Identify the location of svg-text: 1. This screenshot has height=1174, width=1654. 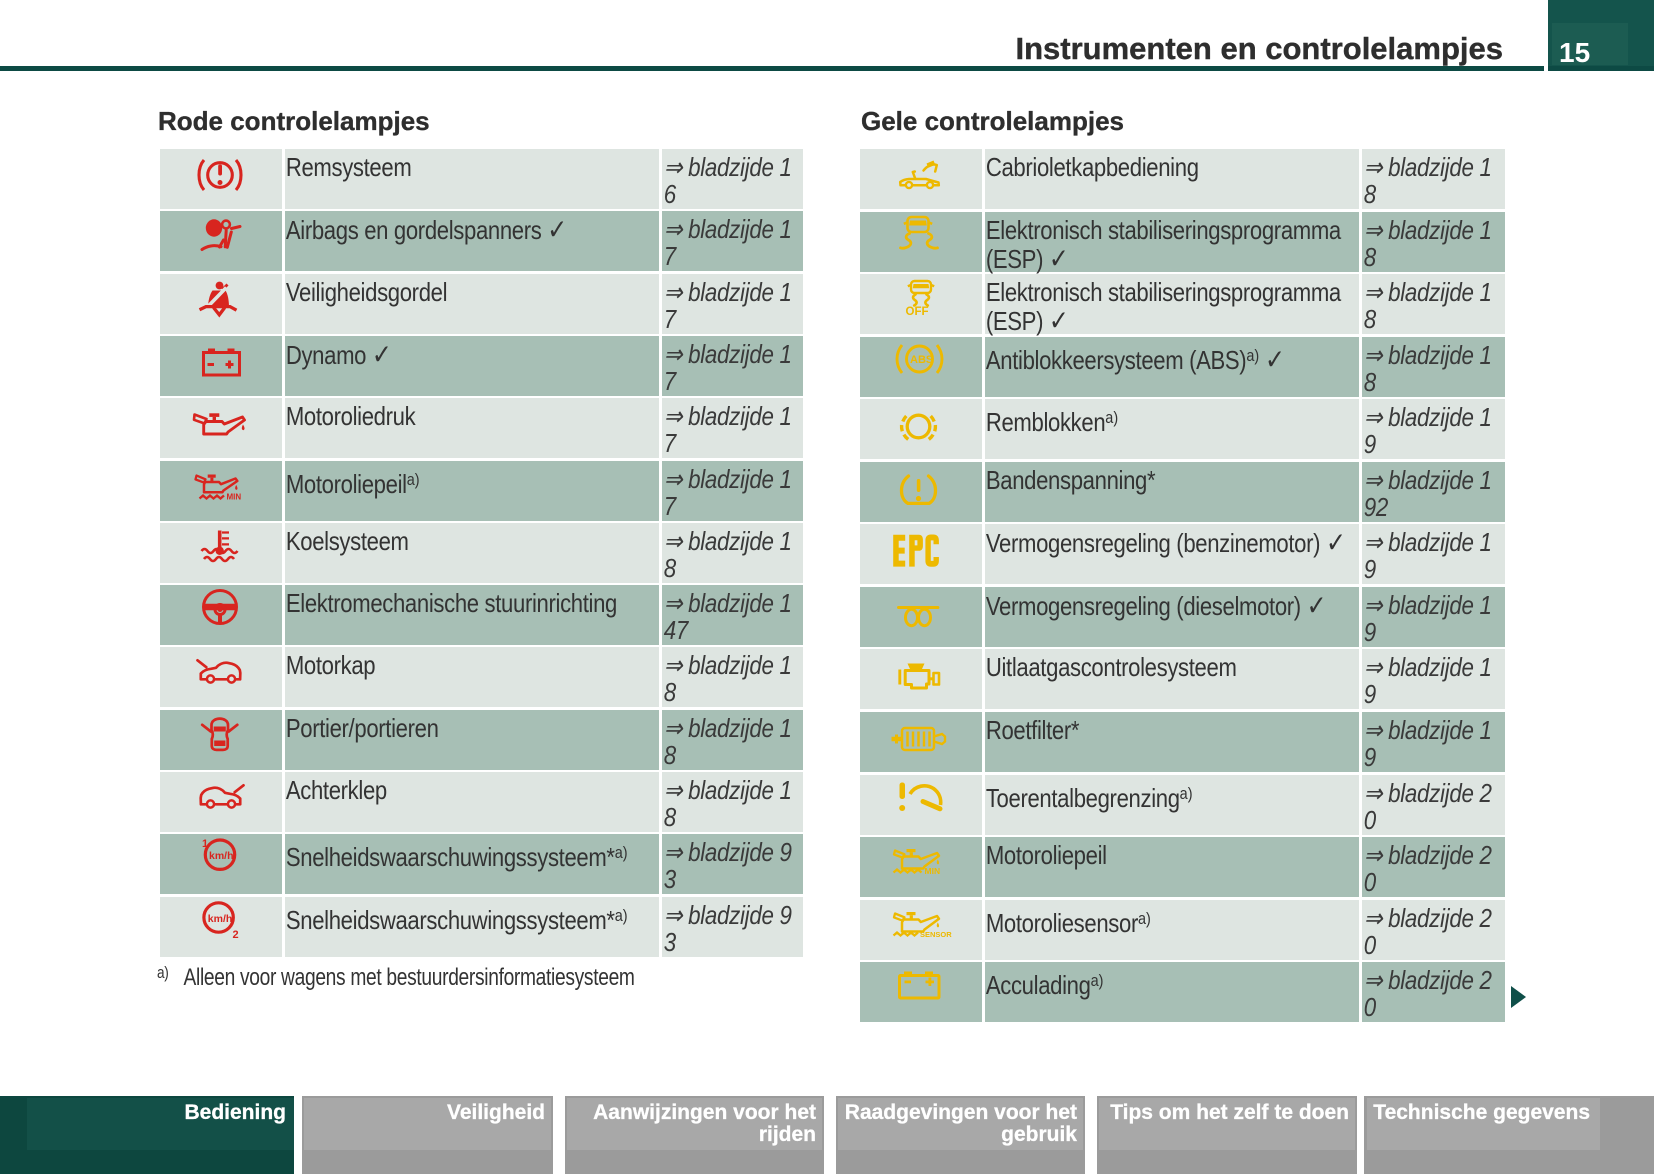
(205, 844).